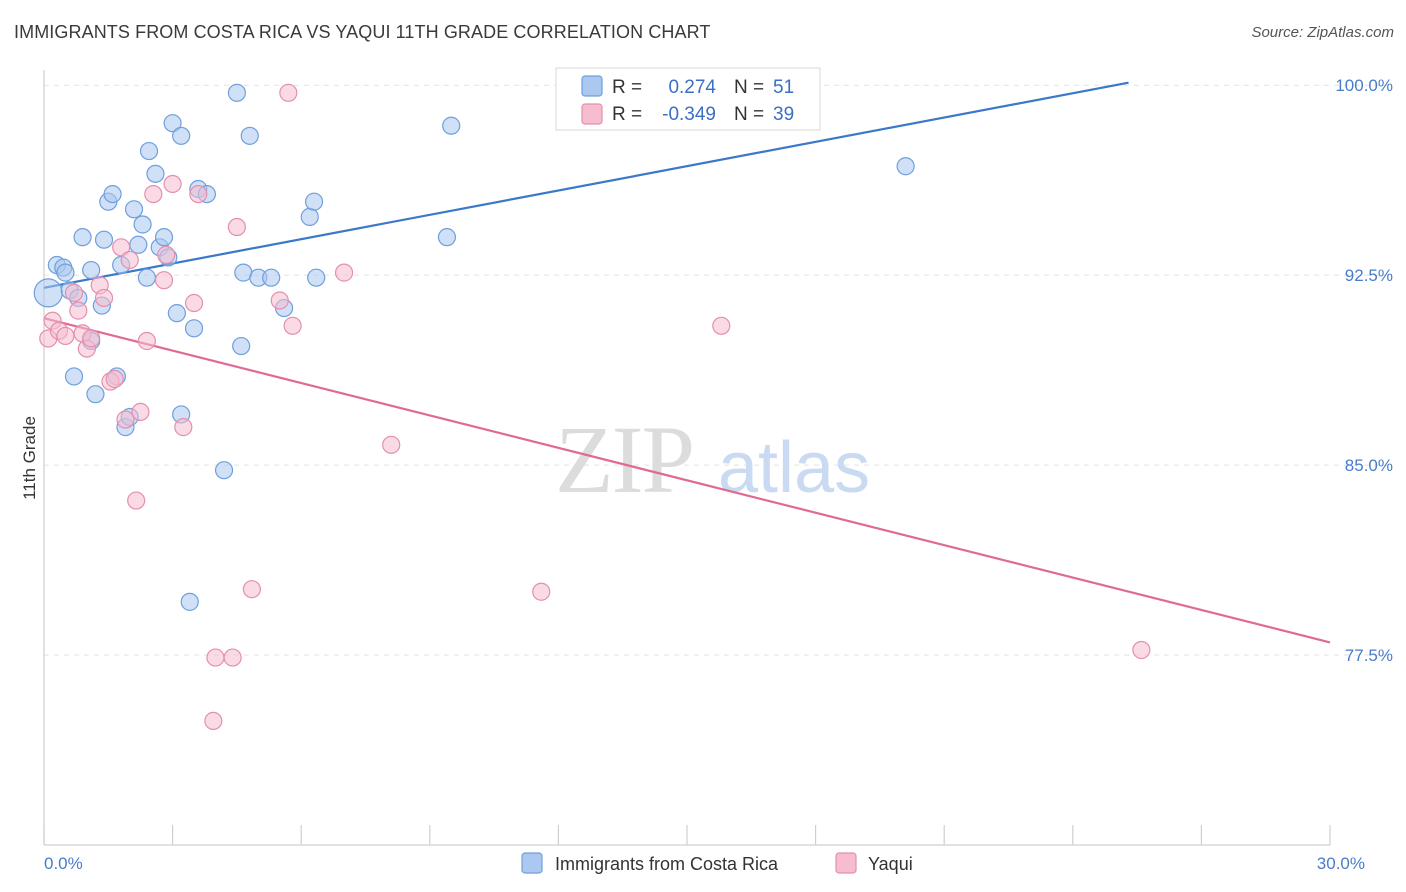  I want to click on y-tick-label: 100.0%, so click(1364, 85).